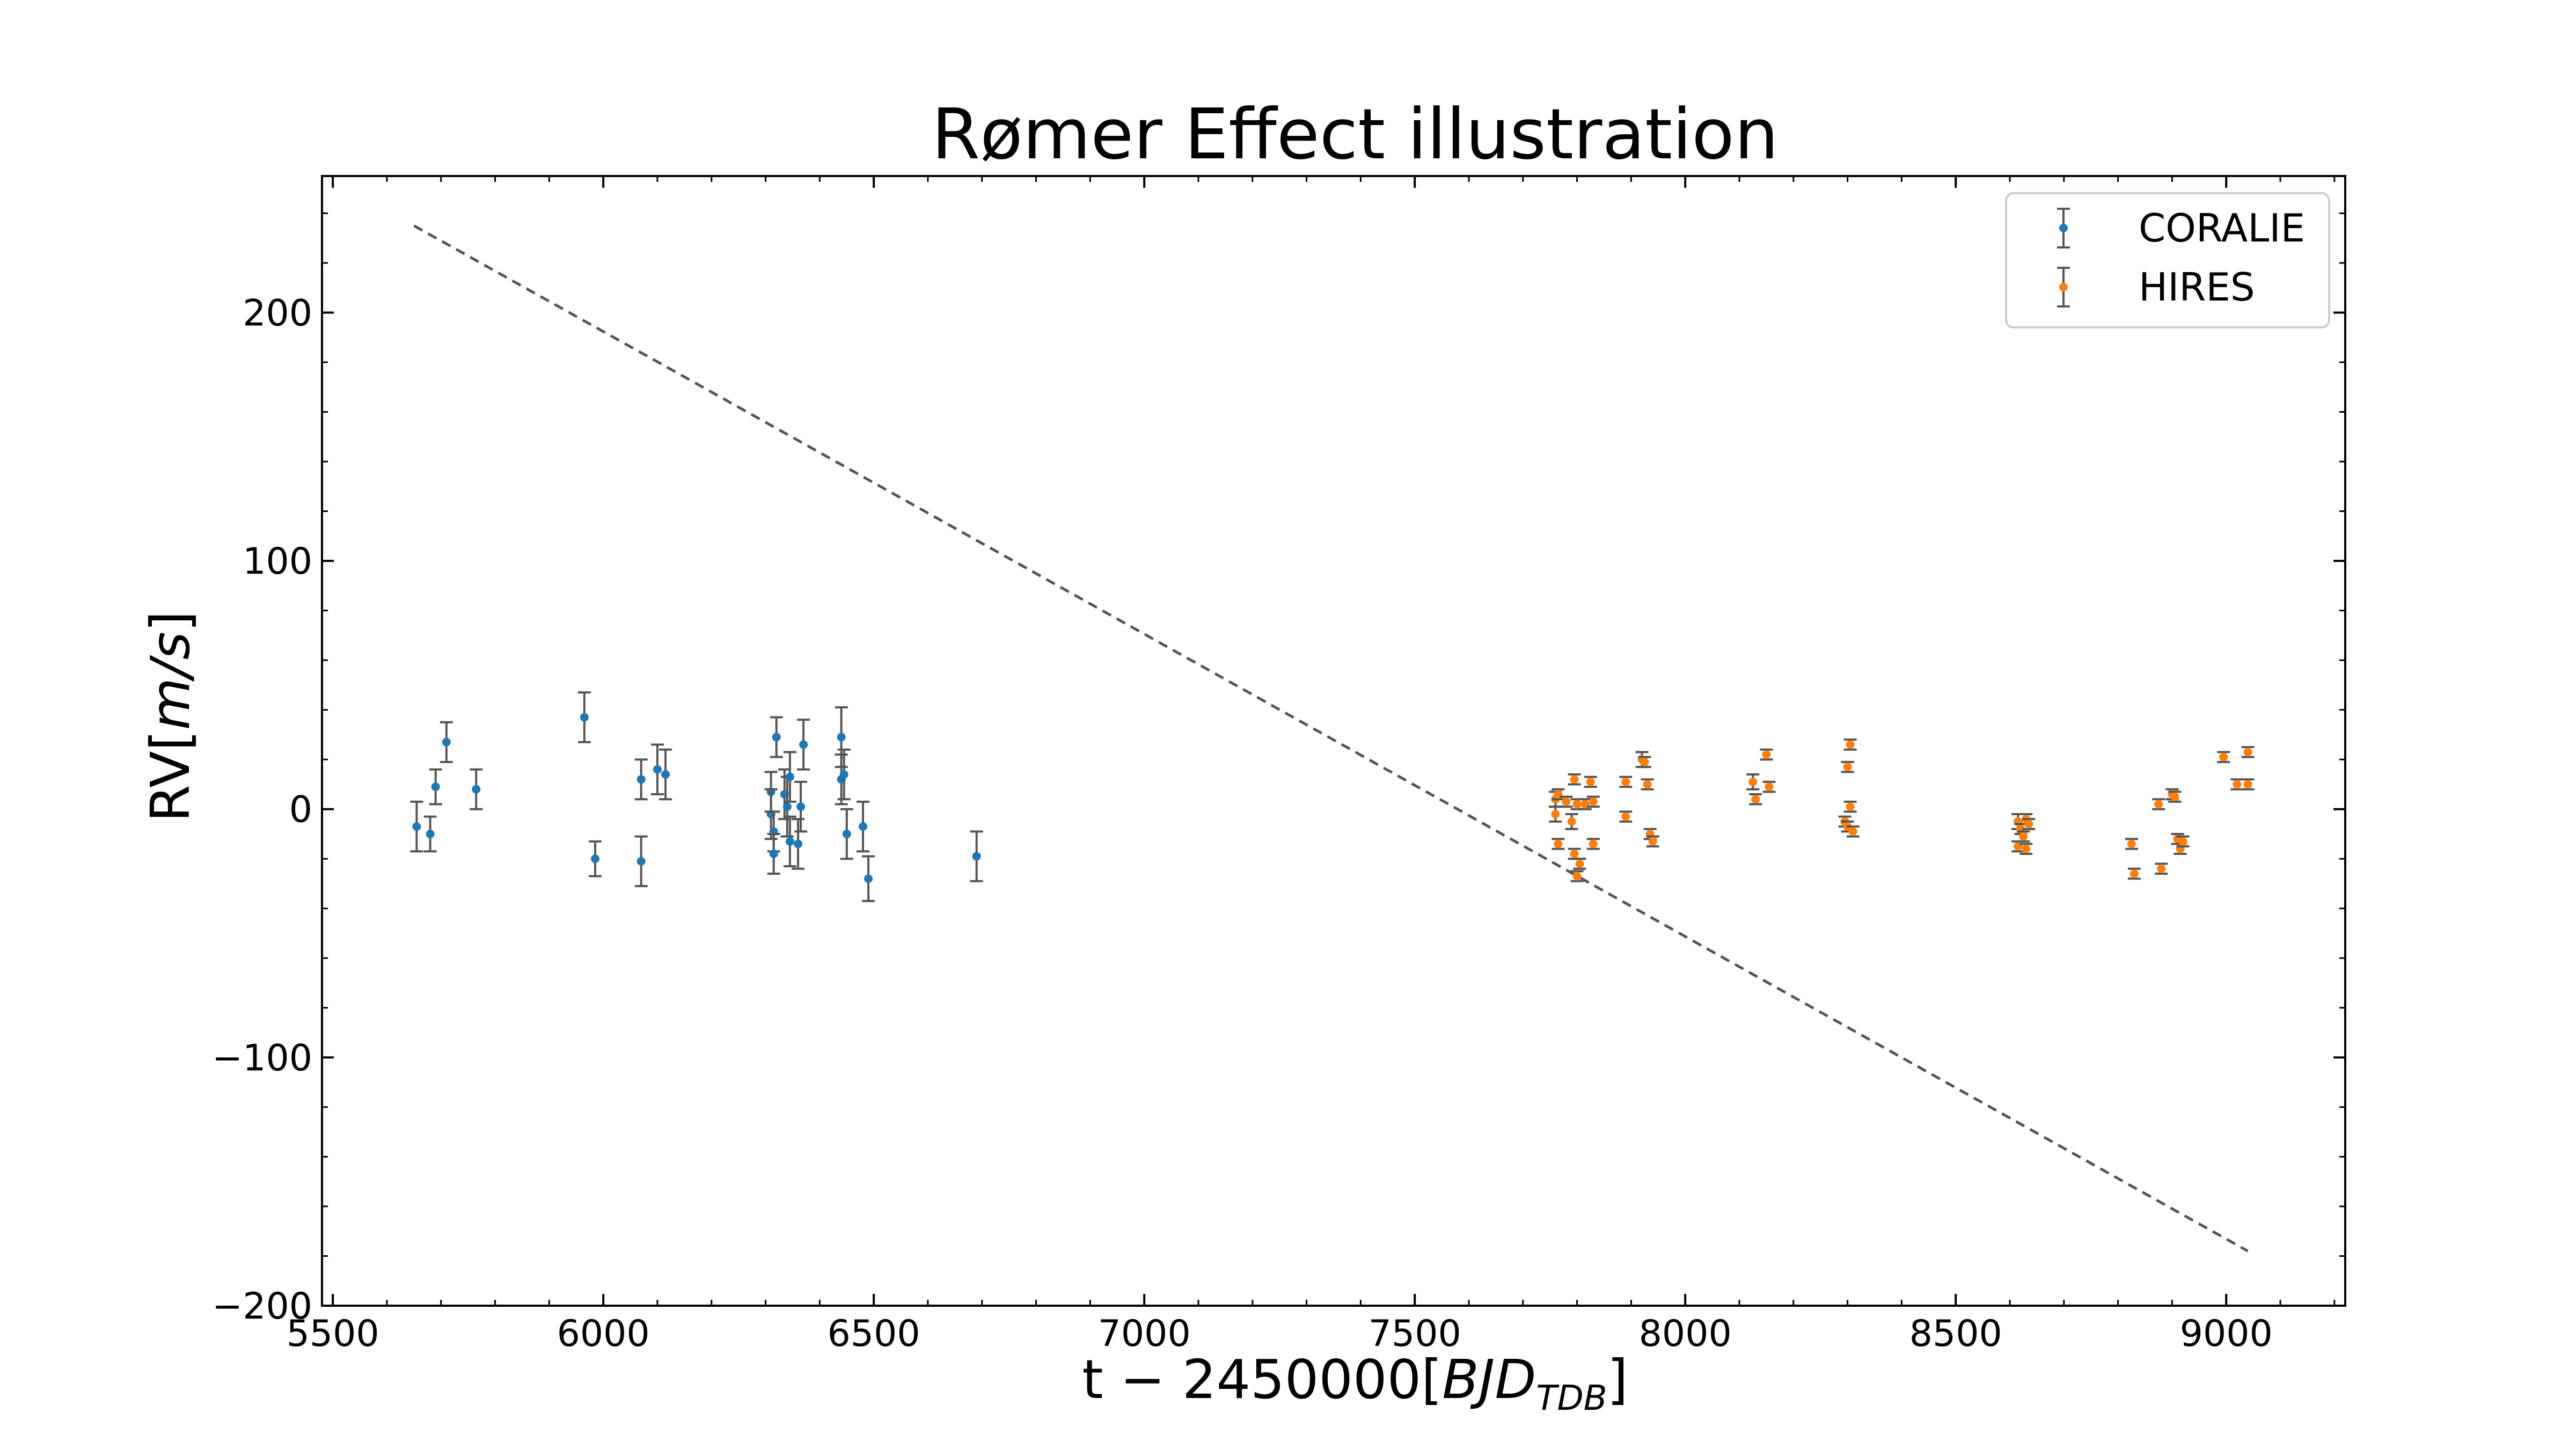  Describe the element at coordinates (2063, 228) in the screenshot. I see `legend-marker` at that location.